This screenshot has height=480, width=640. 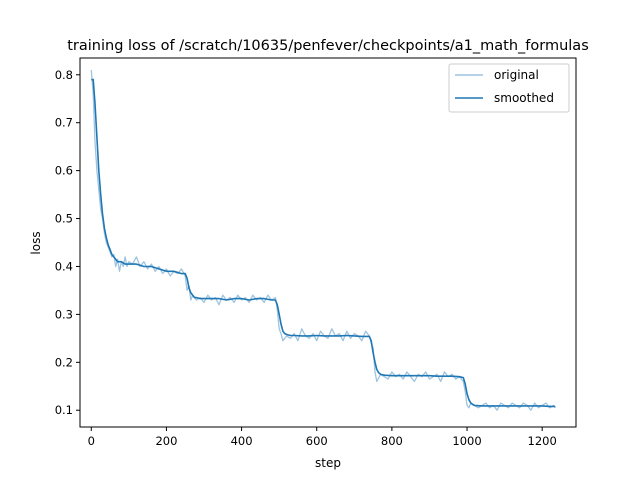 What do you see at coordinates (64, 123) in the screenshot?
I see `y-tick-label: 0.7` at bounding box center [64, 123].